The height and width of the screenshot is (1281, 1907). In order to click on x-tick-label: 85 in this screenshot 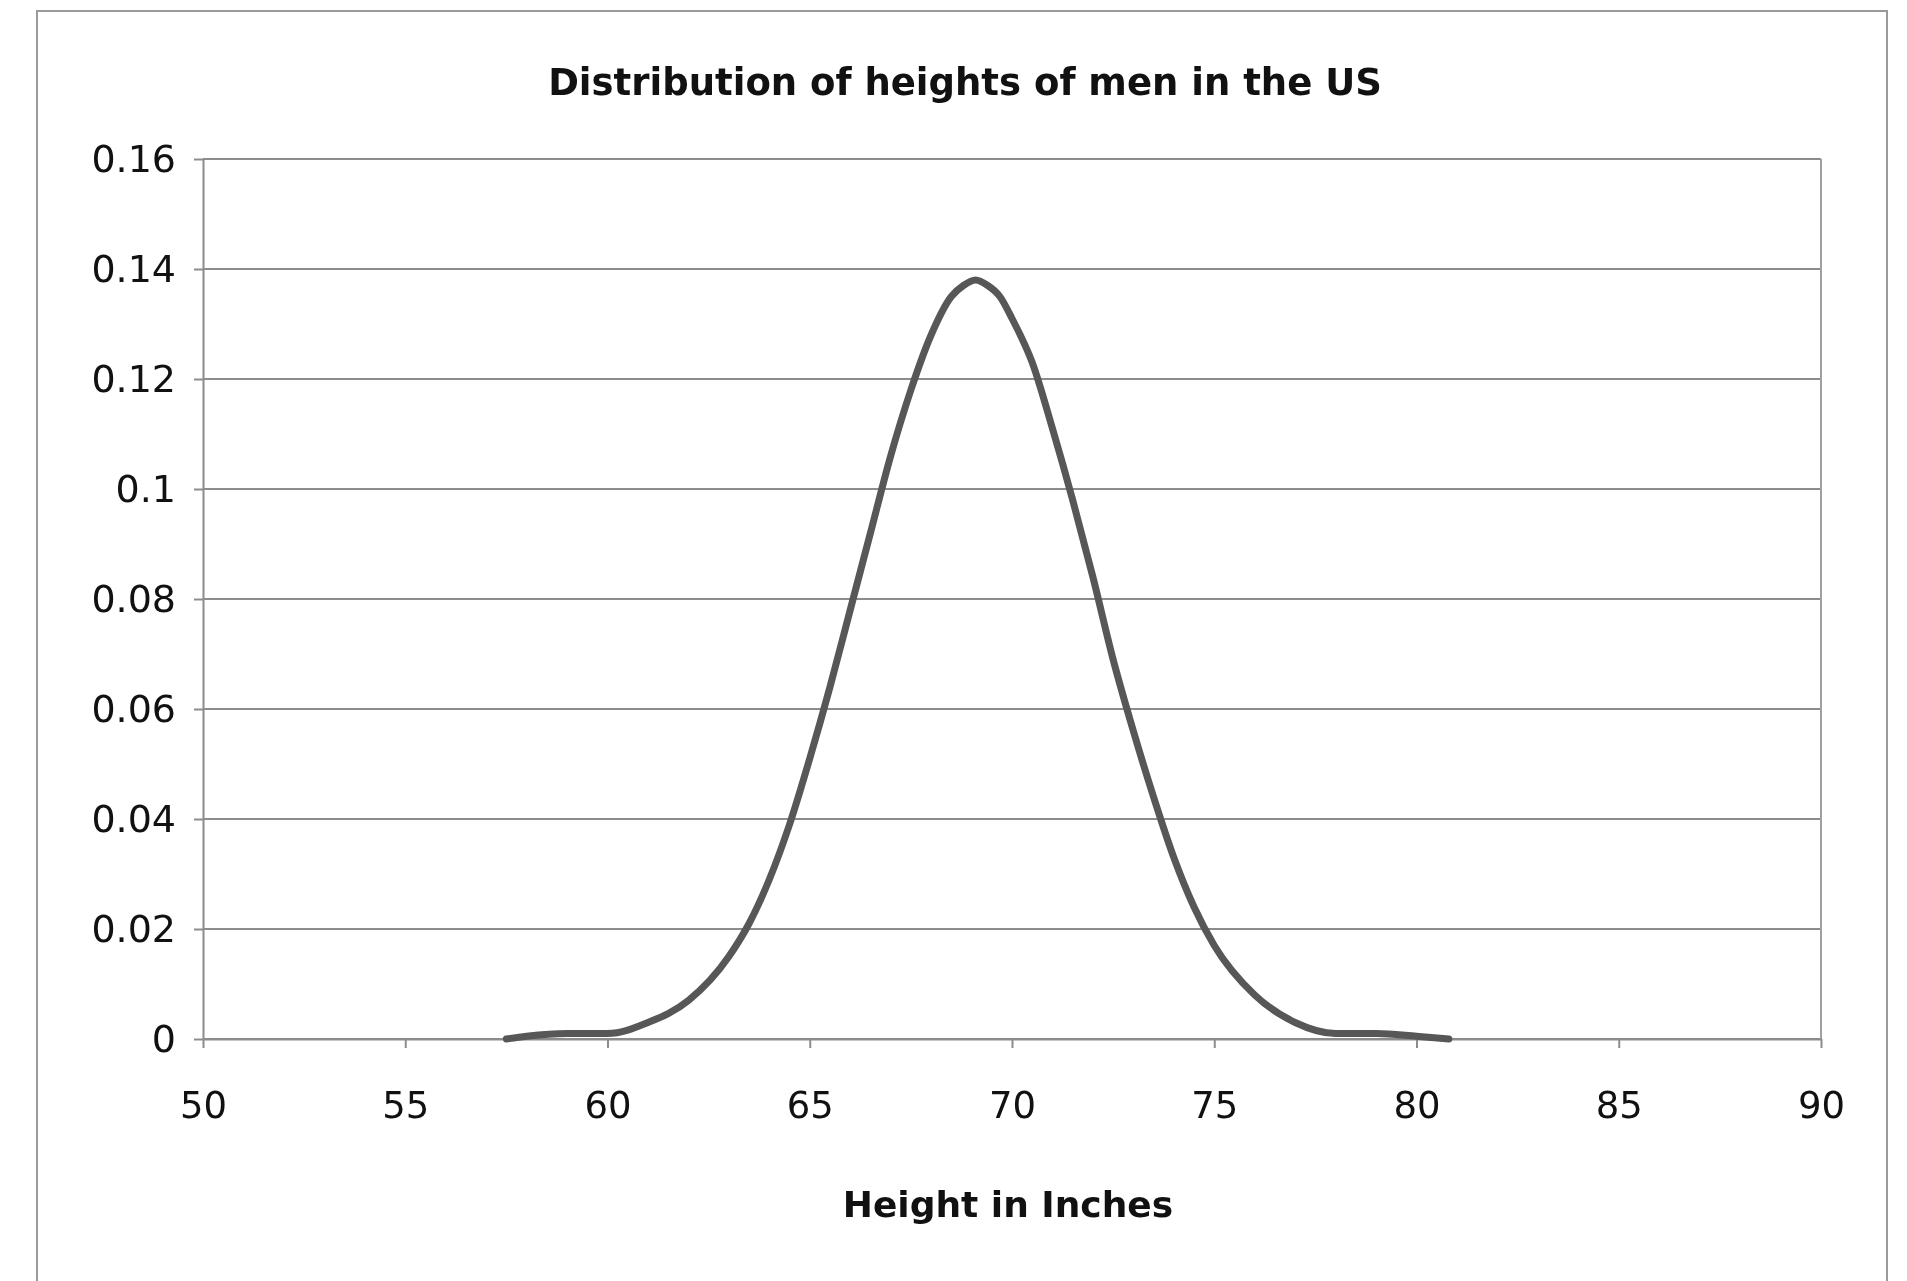, I will do `click(1619, 1106)`.